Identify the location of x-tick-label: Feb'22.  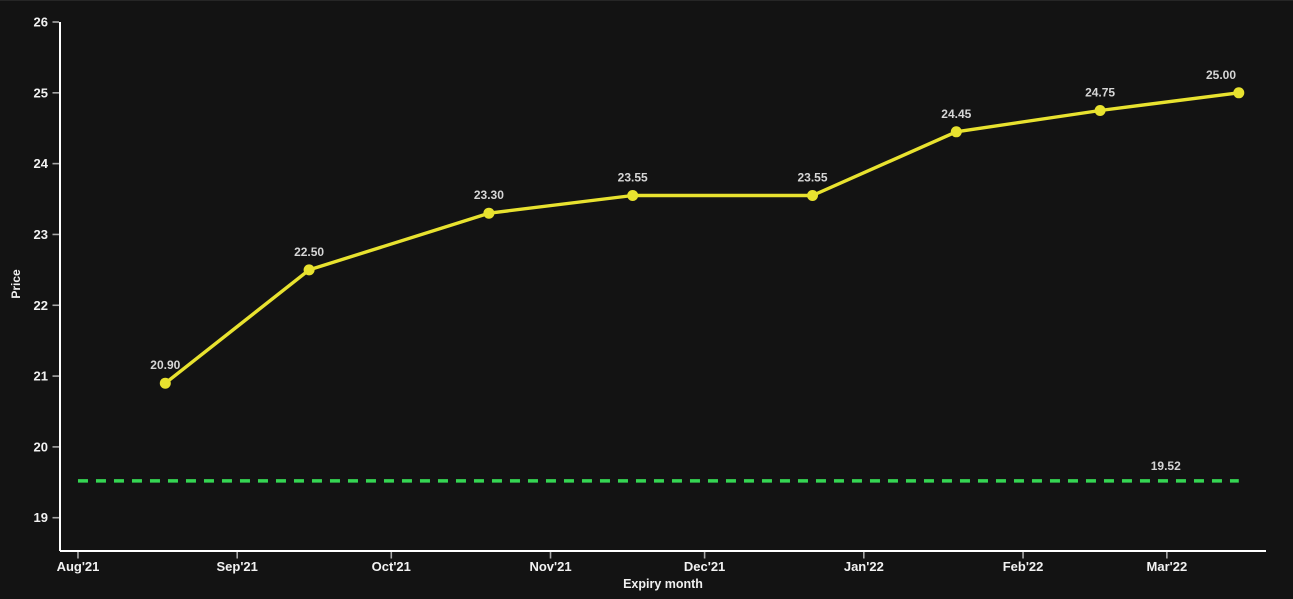
(1023, 566).